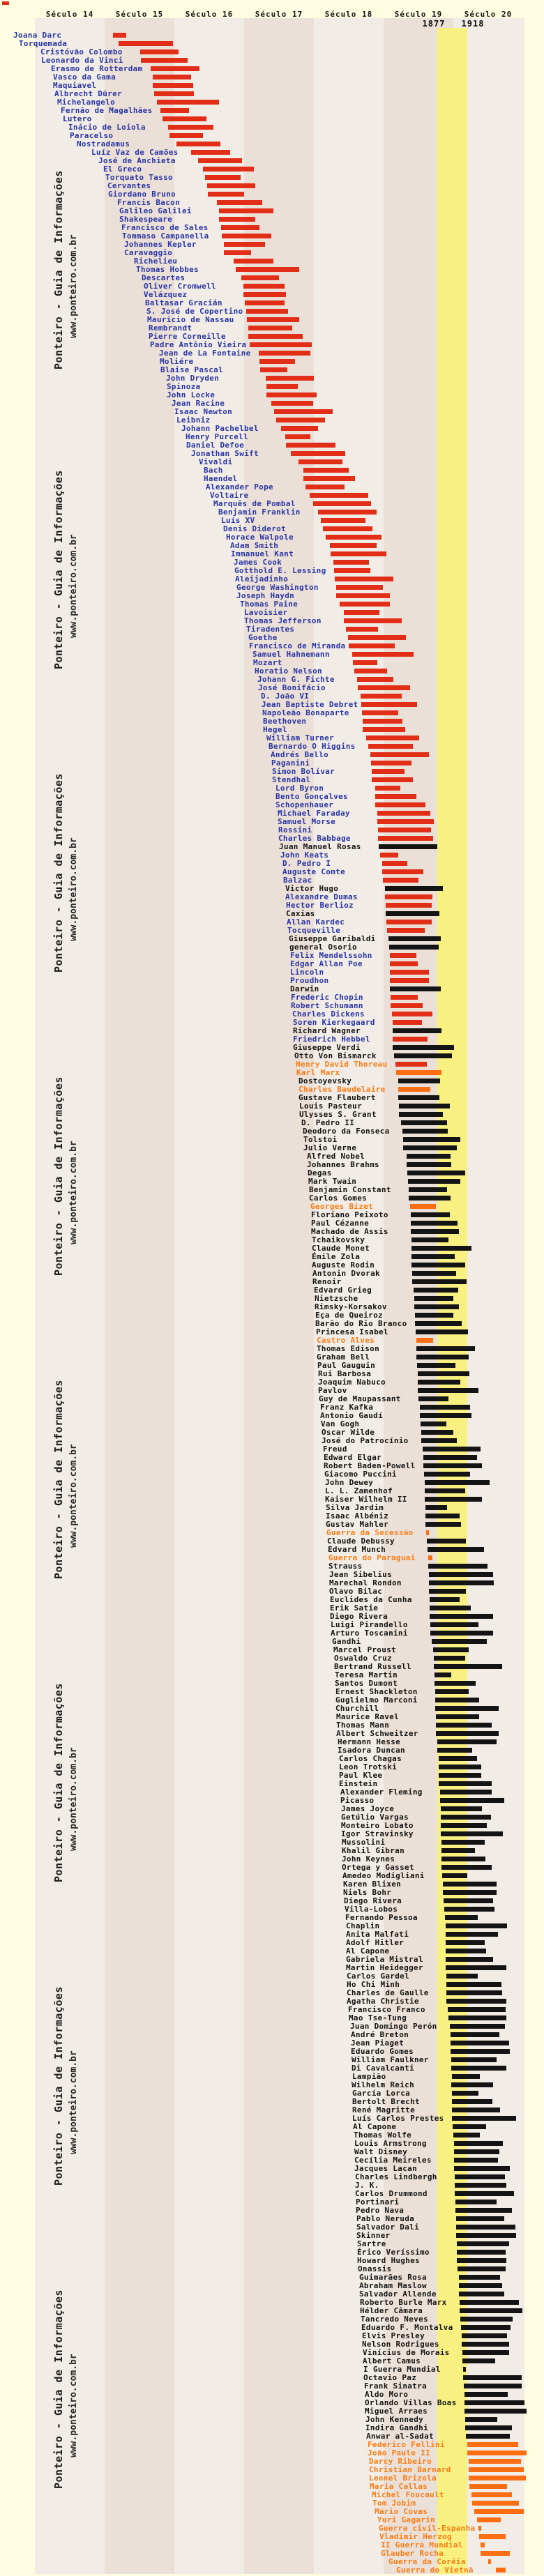 This screenshot has width=544, height=2576. I want to click on person-name: Maria Callas, so click(399, 2486).